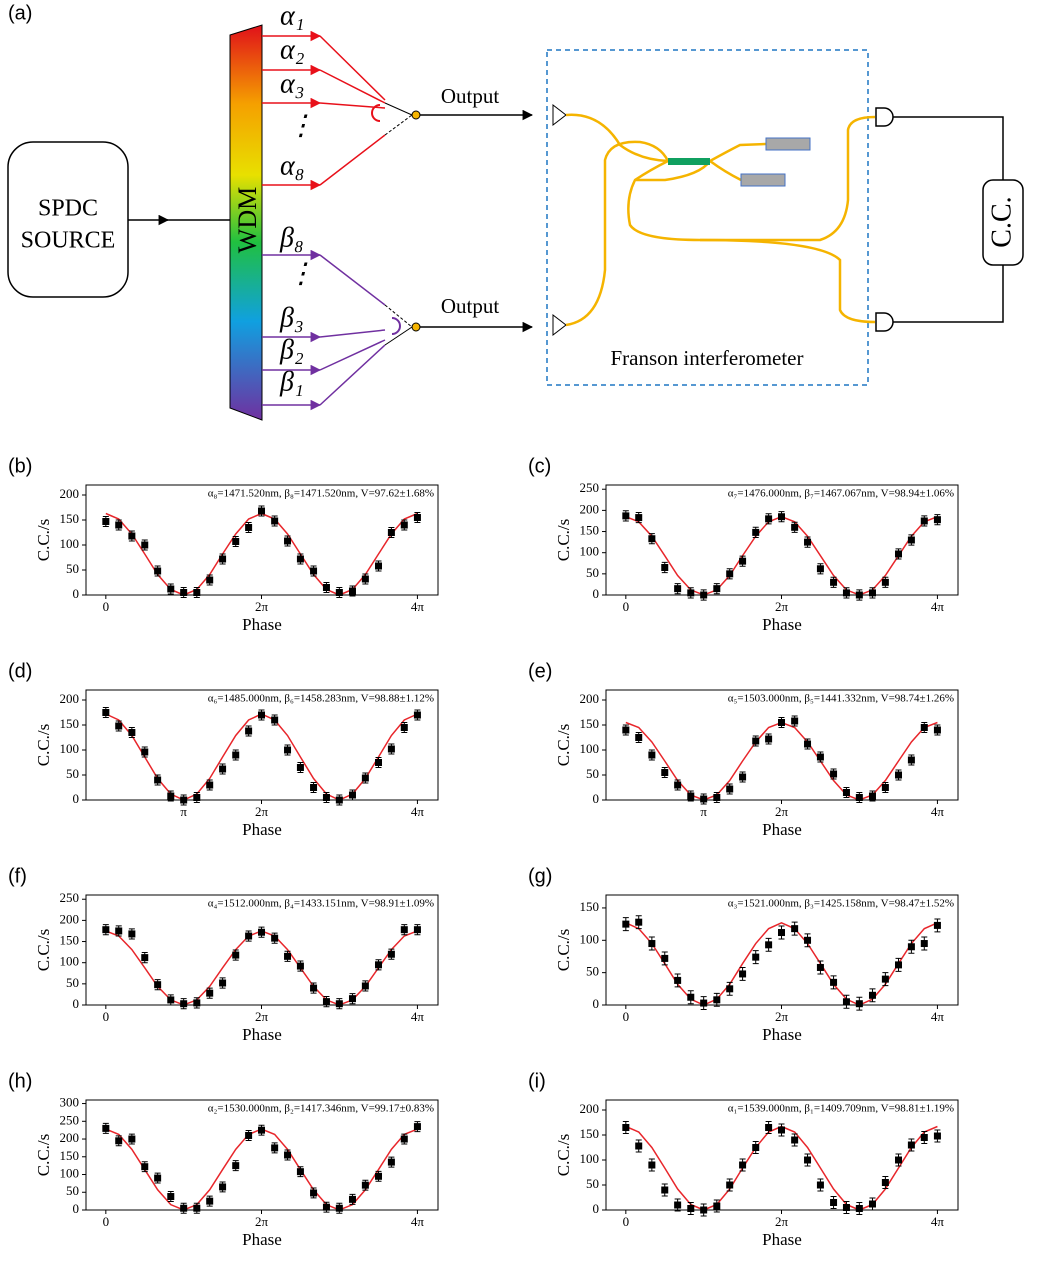  I want to click on cable, so click(948, 148).